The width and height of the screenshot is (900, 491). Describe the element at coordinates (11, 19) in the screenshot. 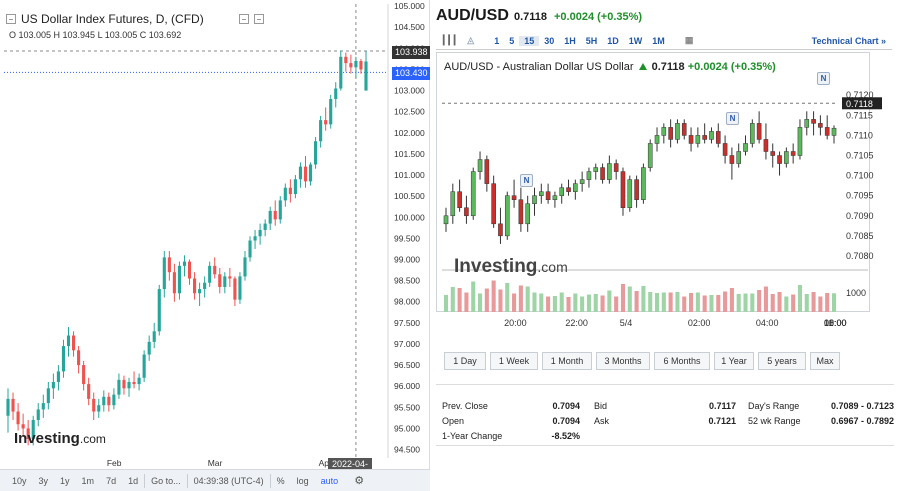

I see `collapse-icon` at that location.